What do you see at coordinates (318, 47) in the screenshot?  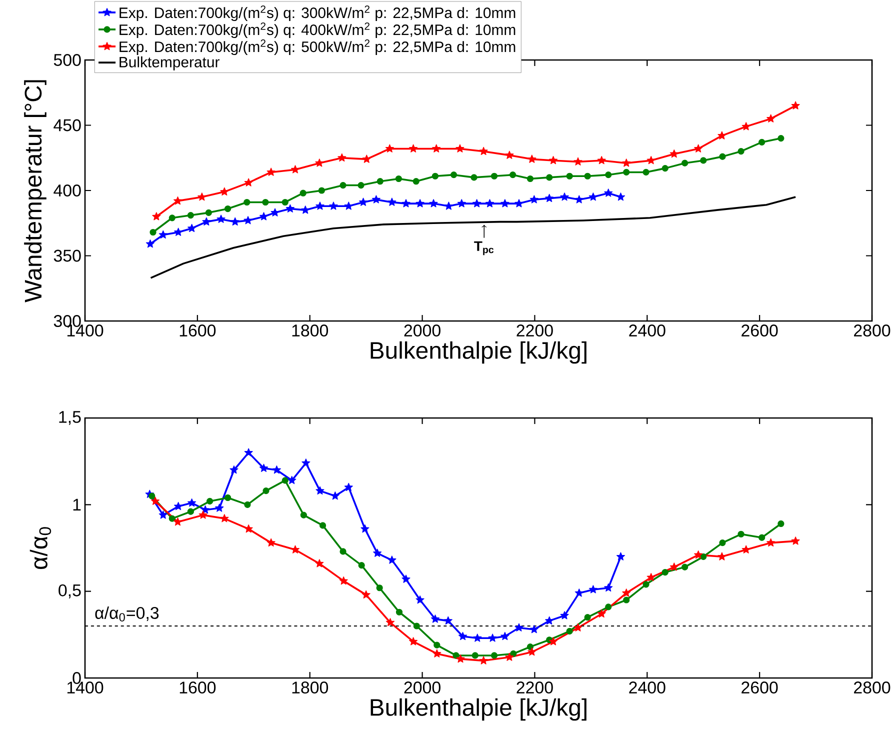 I see `legend-label: Exp. Daten:700kg/(m$^{2}$s) q: 500kW/m$^{2}$ p: 22,5MPa d: 10mm` at bounding box center [318, 47].